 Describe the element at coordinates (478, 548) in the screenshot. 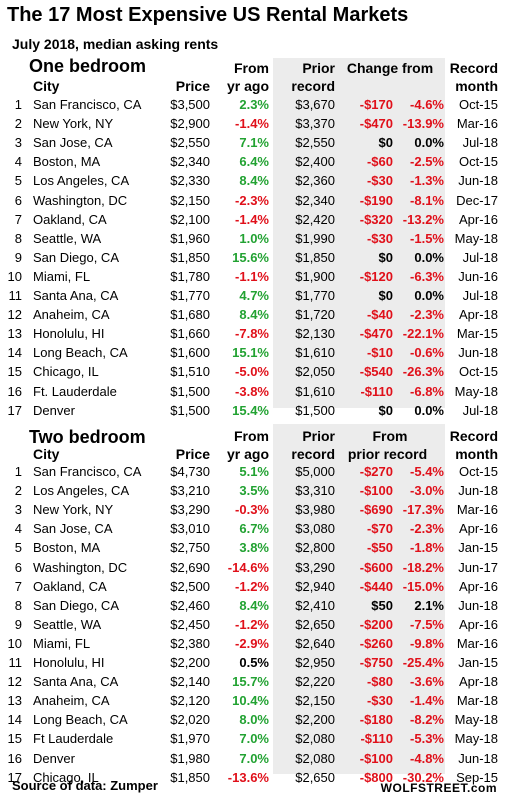

I see `record-month: Jan-15` at that location.